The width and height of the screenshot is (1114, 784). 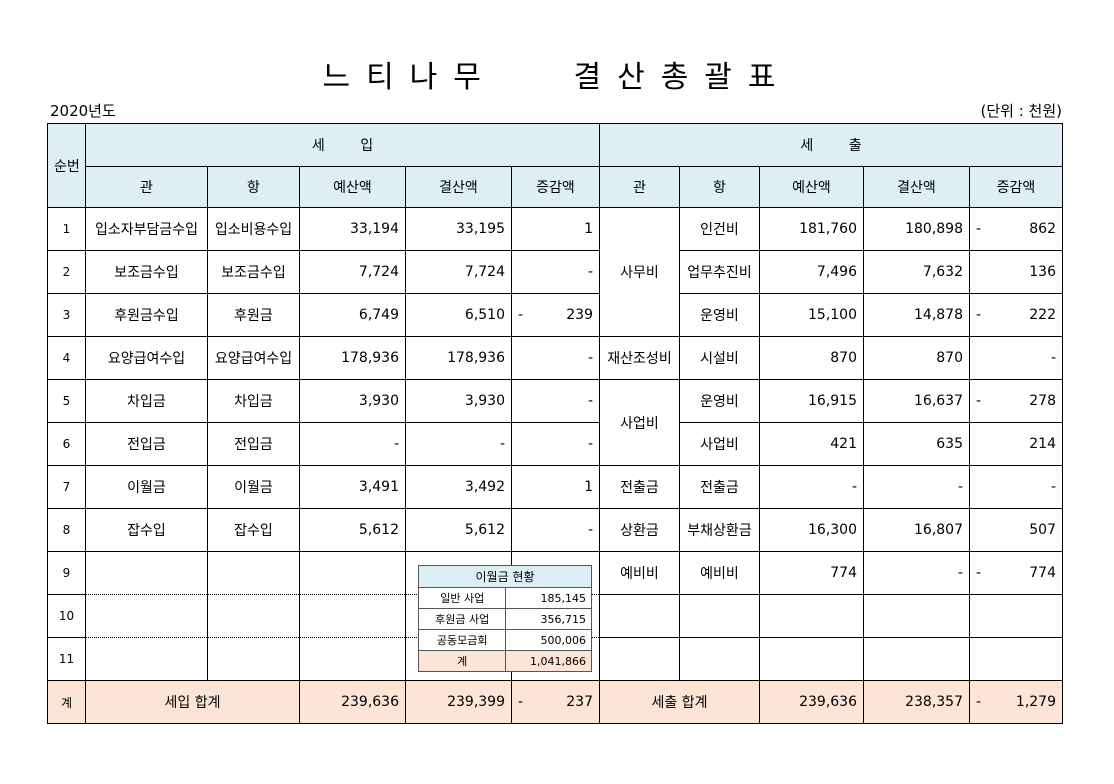 I want to click on fiscal-year: 2020년도, so click(x=83, y=111).